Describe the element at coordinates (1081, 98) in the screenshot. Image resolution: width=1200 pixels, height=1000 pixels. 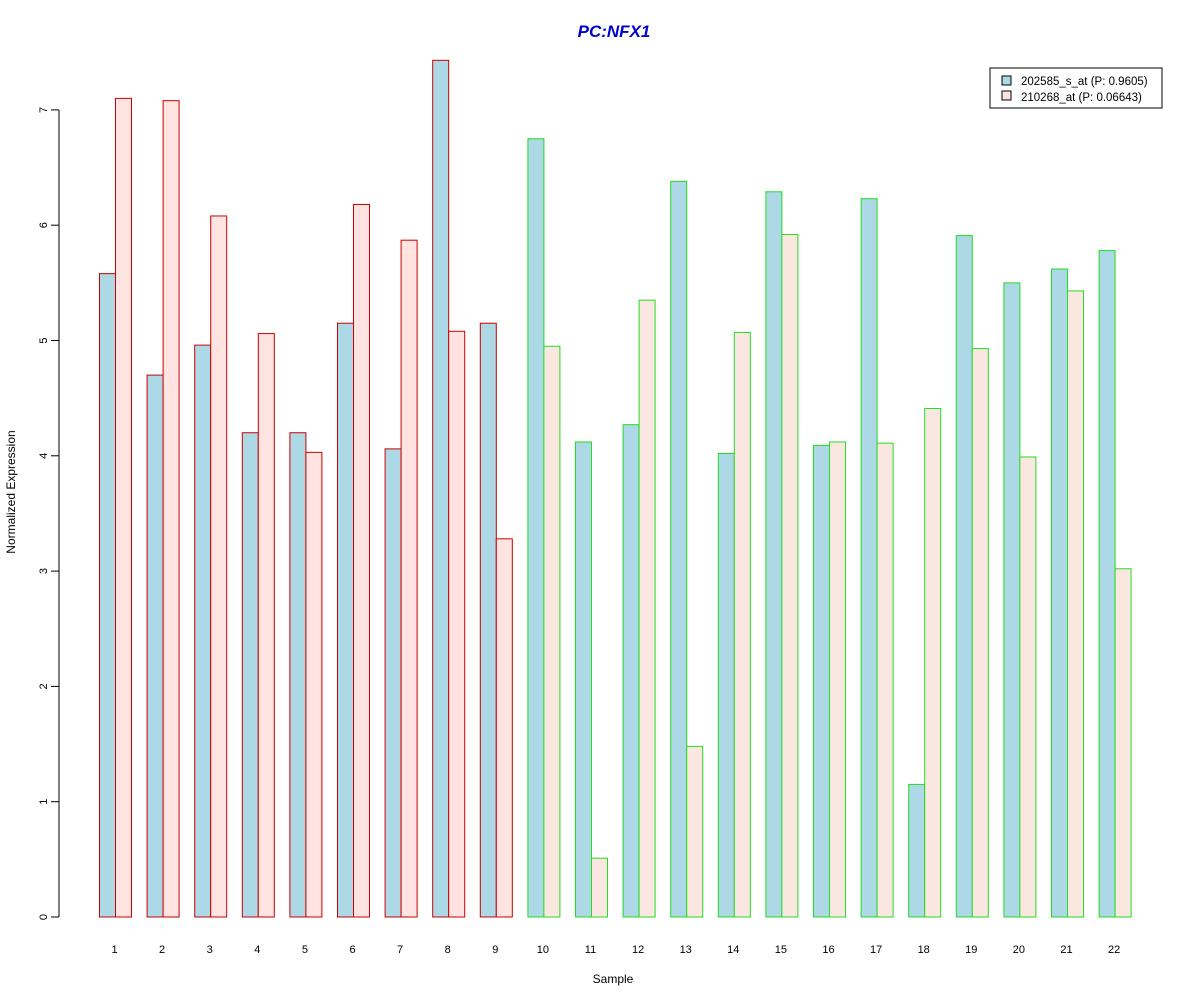
I see `legend-label-series-2: 210268_at (P: 0.06643)` at that location.